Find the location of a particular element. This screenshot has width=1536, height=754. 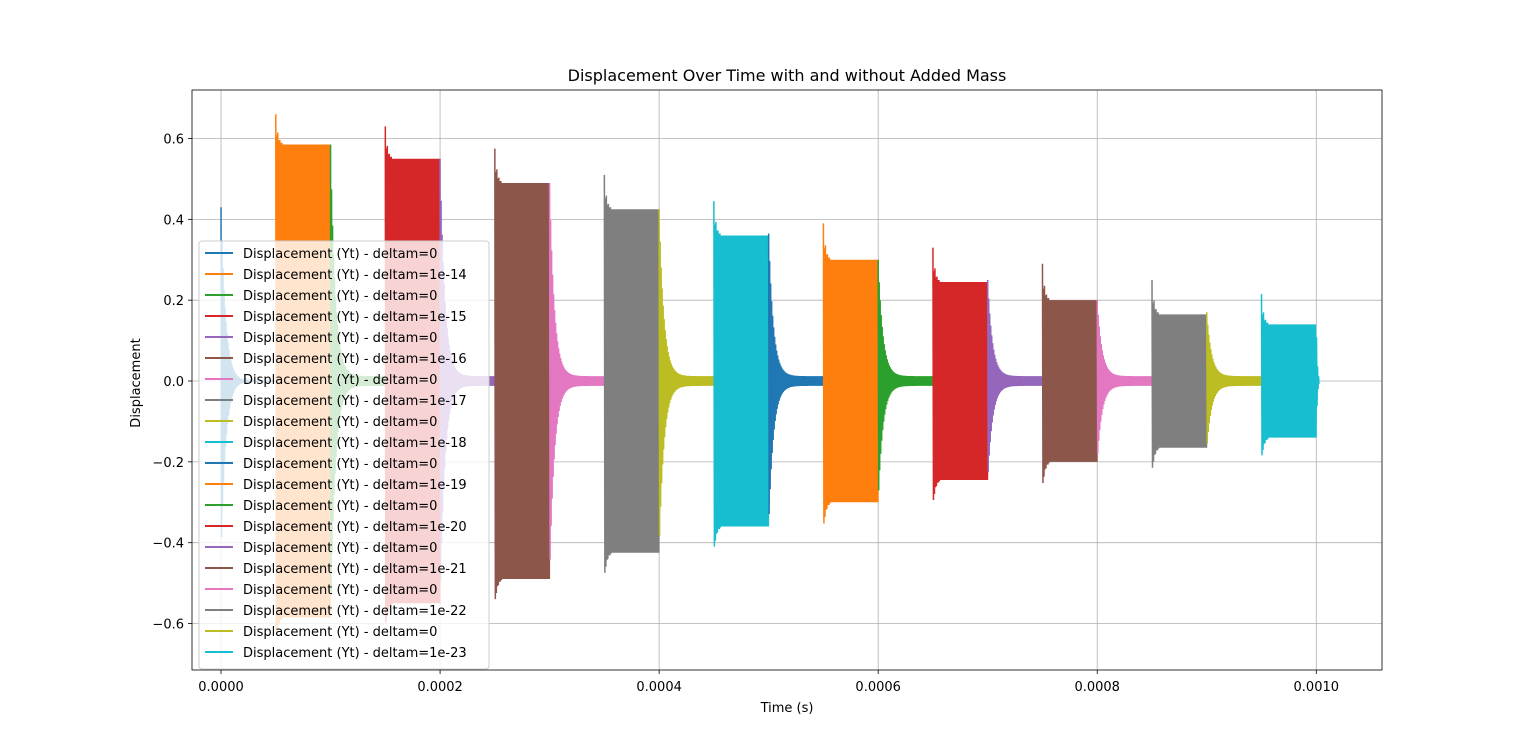

legend-box is located at coordinates (344, 455).